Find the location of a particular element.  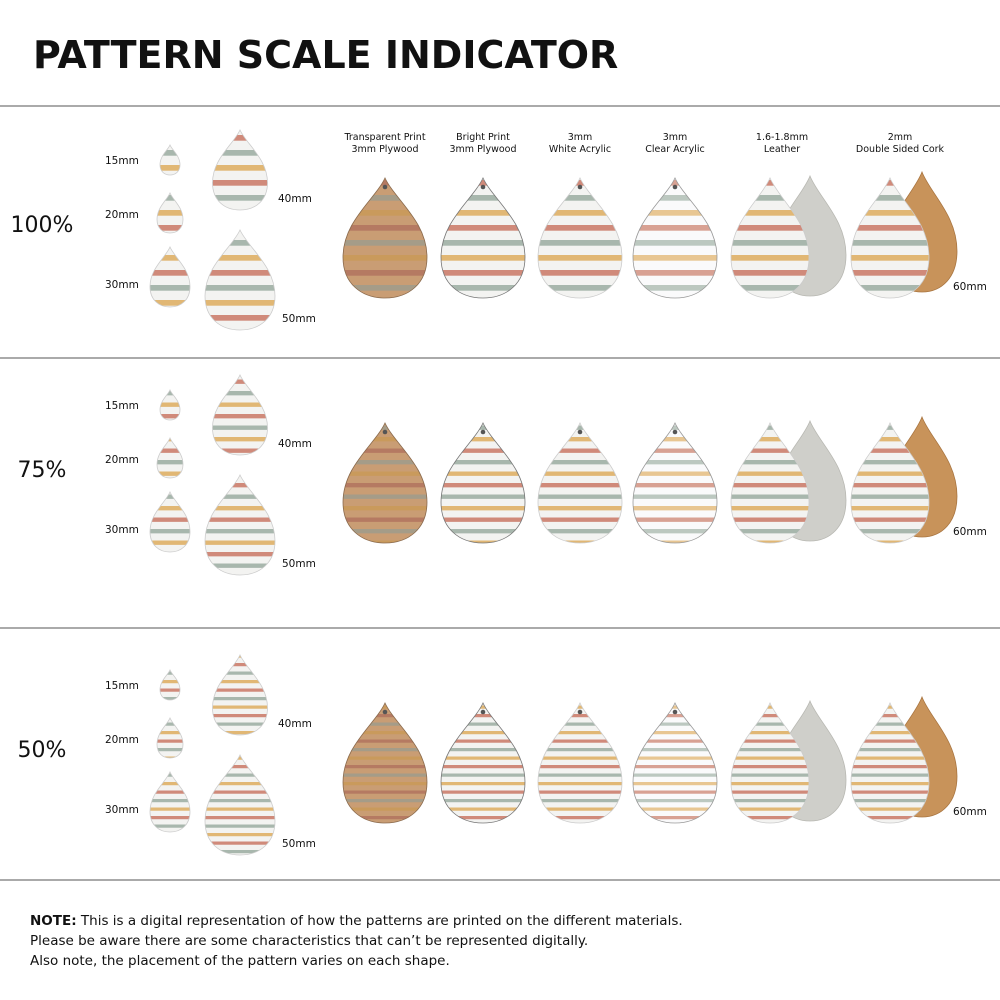

material-detail: Double Sided Cork is located at coordinates (900, 149).